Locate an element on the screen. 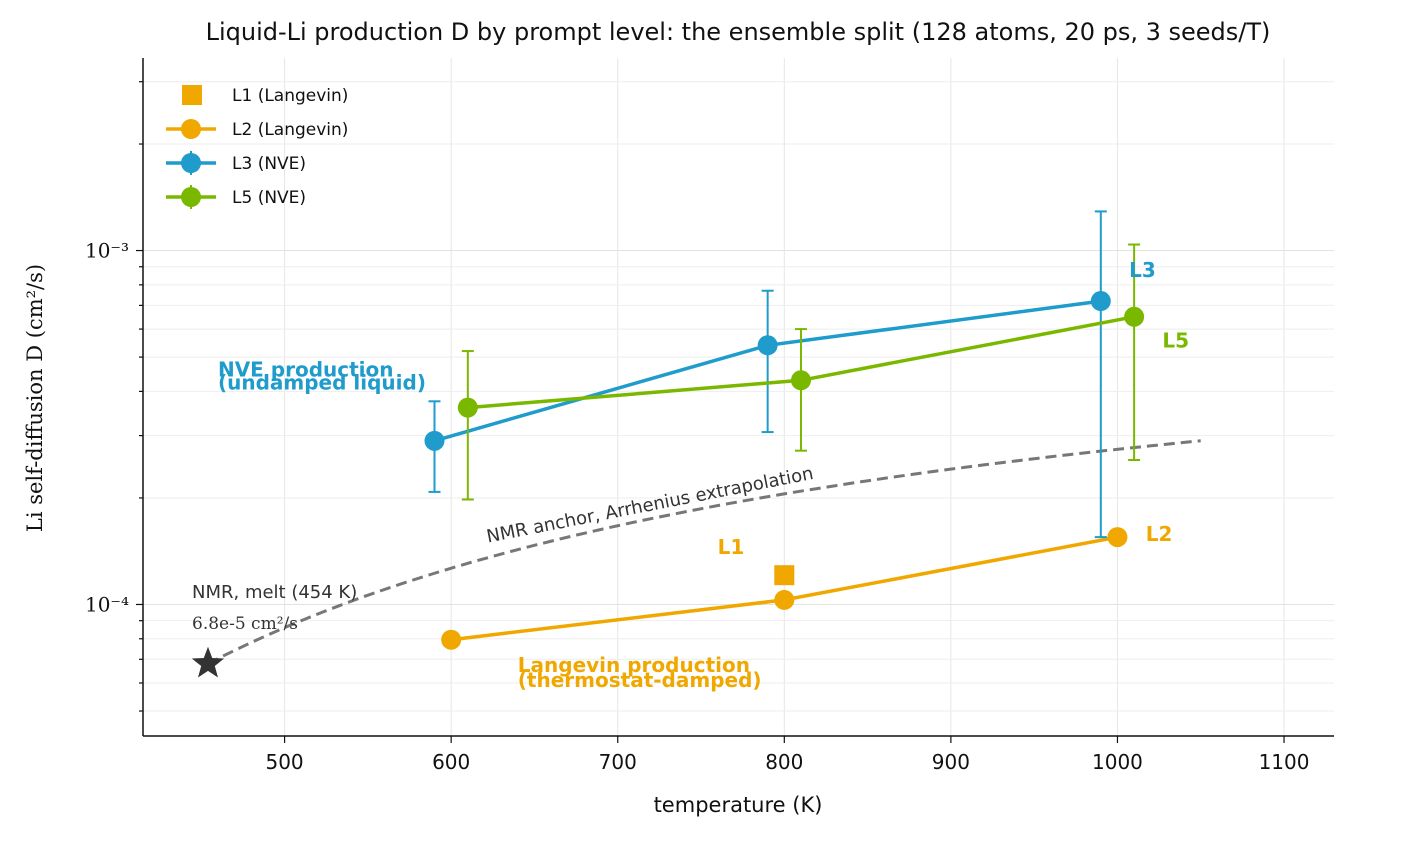 The height and width of the screenshot is (844, 1412). legend-label: L2 (Langevin) is located at coordinates (290, 130).